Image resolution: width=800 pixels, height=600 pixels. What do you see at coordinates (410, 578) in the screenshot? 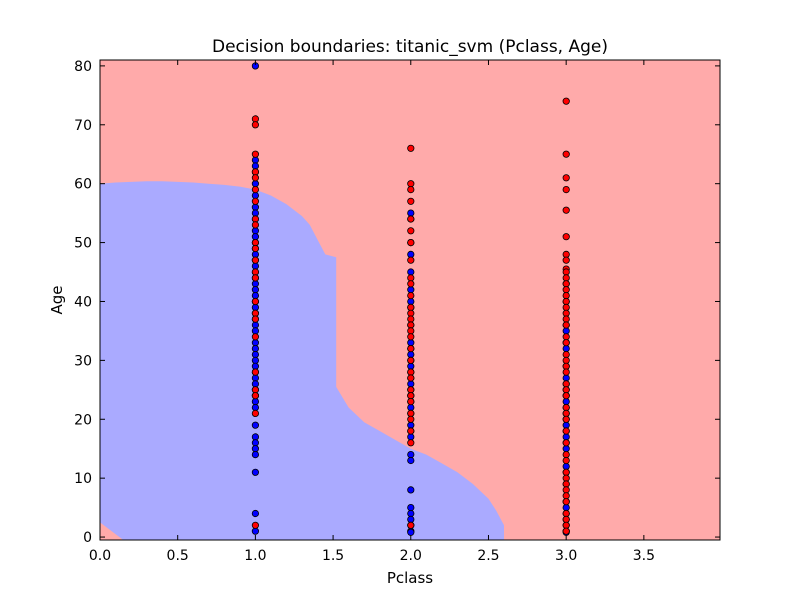
I see `x-axis-label: Pclass` at bounding box center [410, 578].